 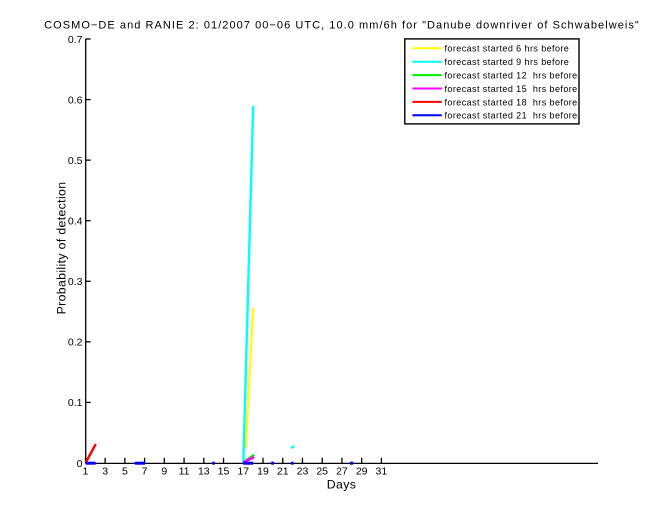 What do you see at coordinates (322, 472) in the screenshot?
I see `svg-text: 25` at bounding box center [322, 472].